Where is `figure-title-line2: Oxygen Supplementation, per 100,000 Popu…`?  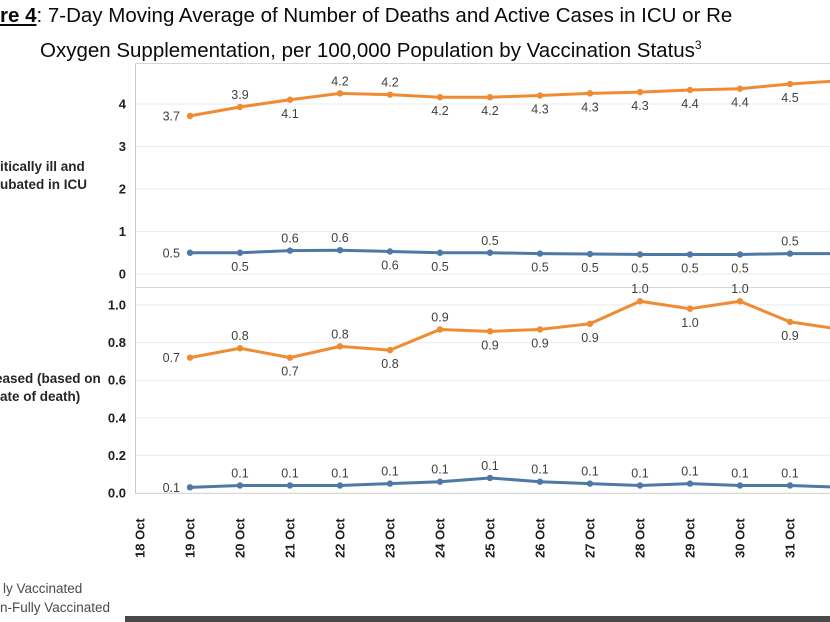 figure-title-line2: Oxygen Supplementation, per 100,000 Popu… is located at coordinates (386, 48).